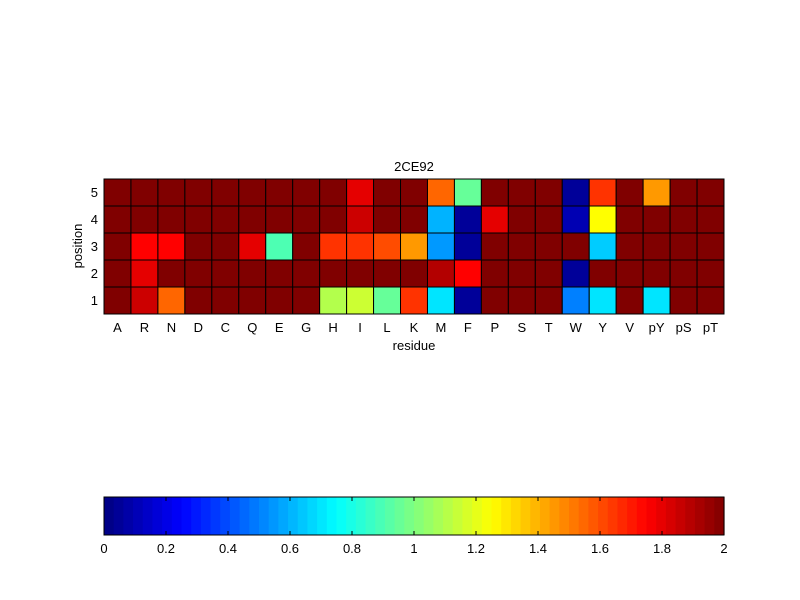 This screenshot has width=800, height=600. I want to click on colorbar-tick-label: 0.4, so click(228, 548).